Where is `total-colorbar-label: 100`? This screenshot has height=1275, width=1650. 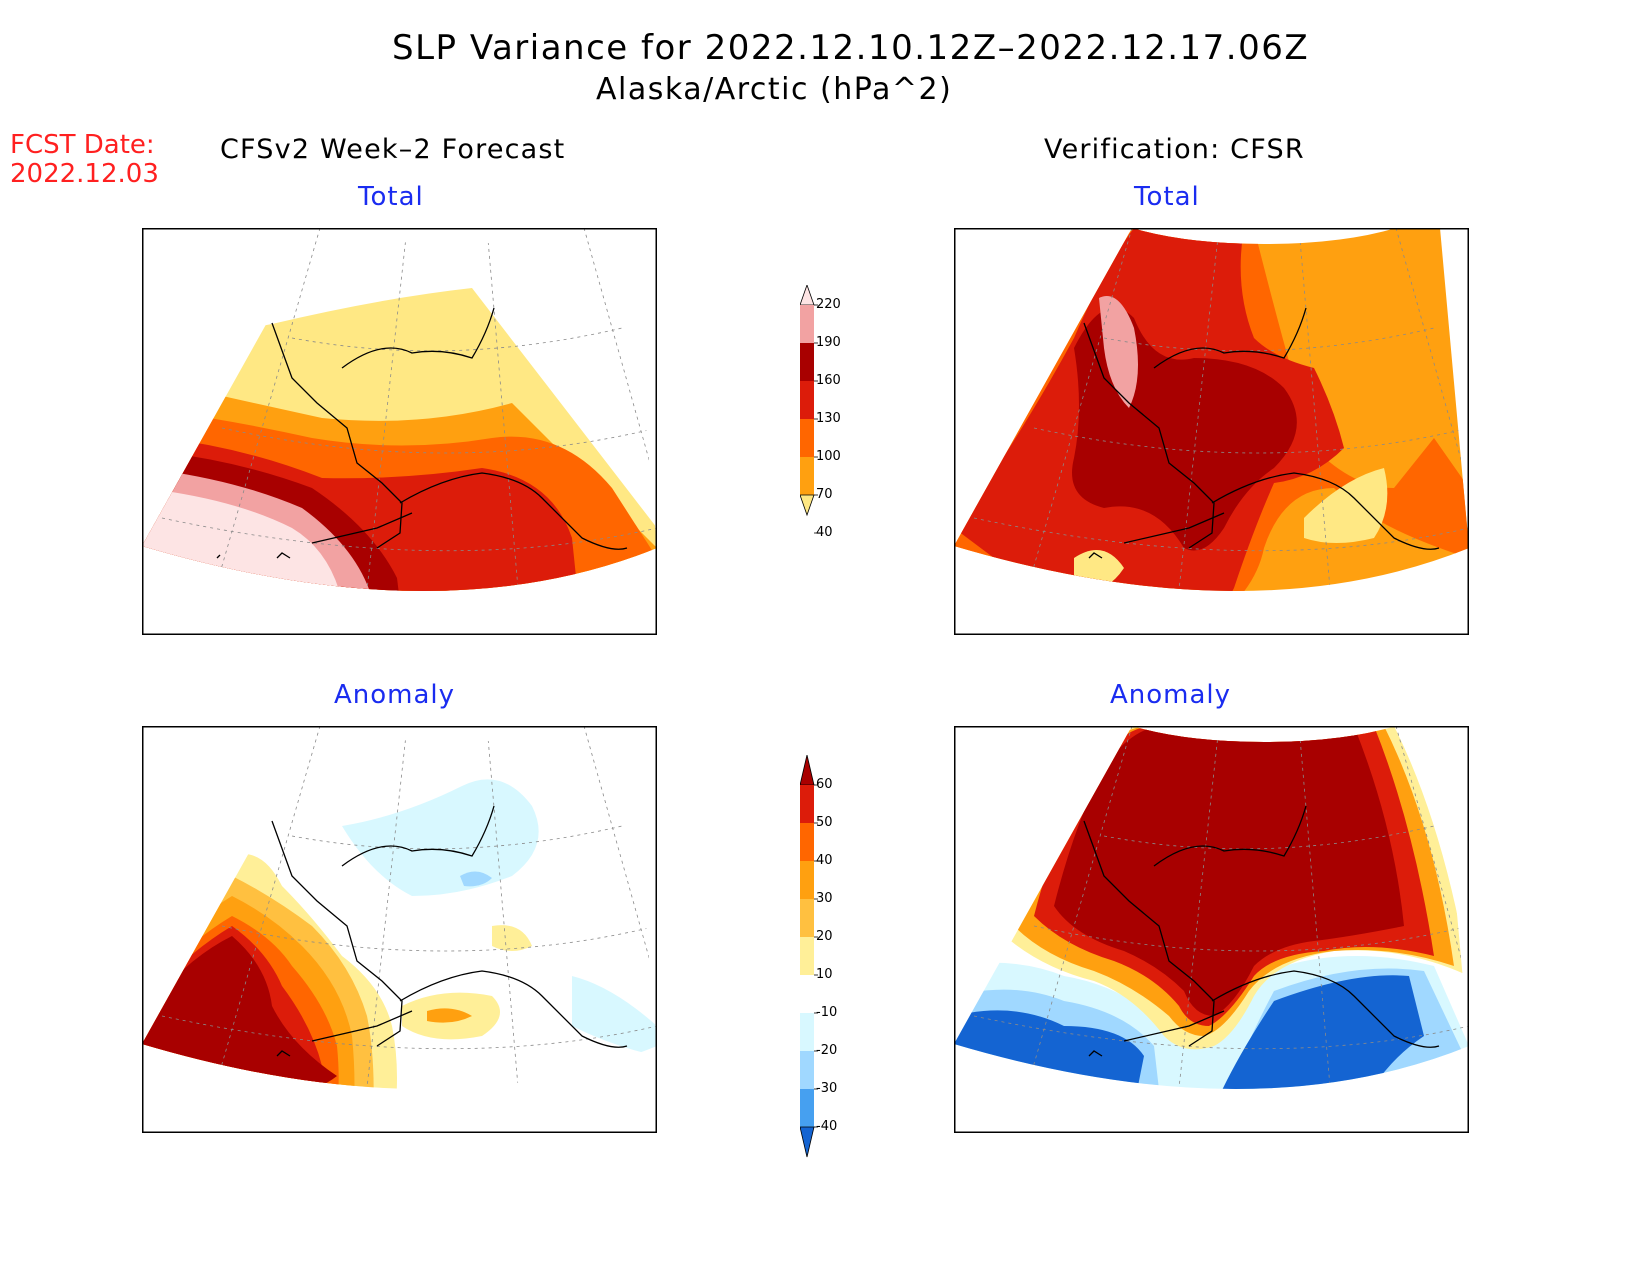 total-colorbar-label: 100 is located at coordinates (828, 456).